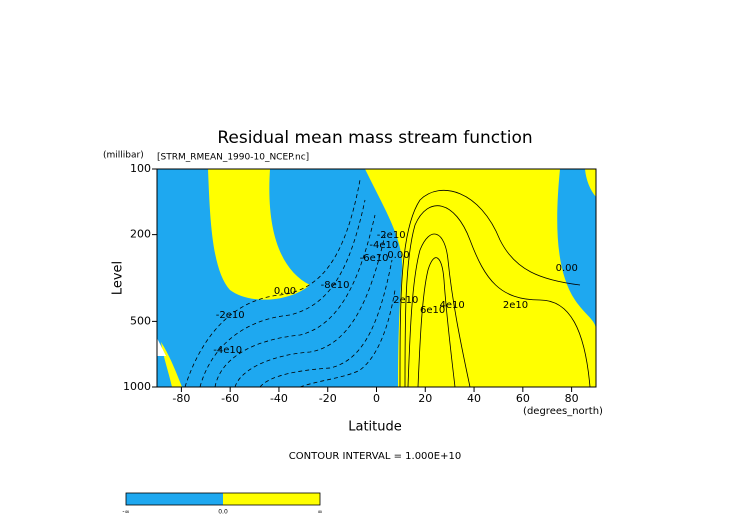  Describe the element at coordinates (451, 305) in the screenshot. I see `contour-label: 4e10` at that location.